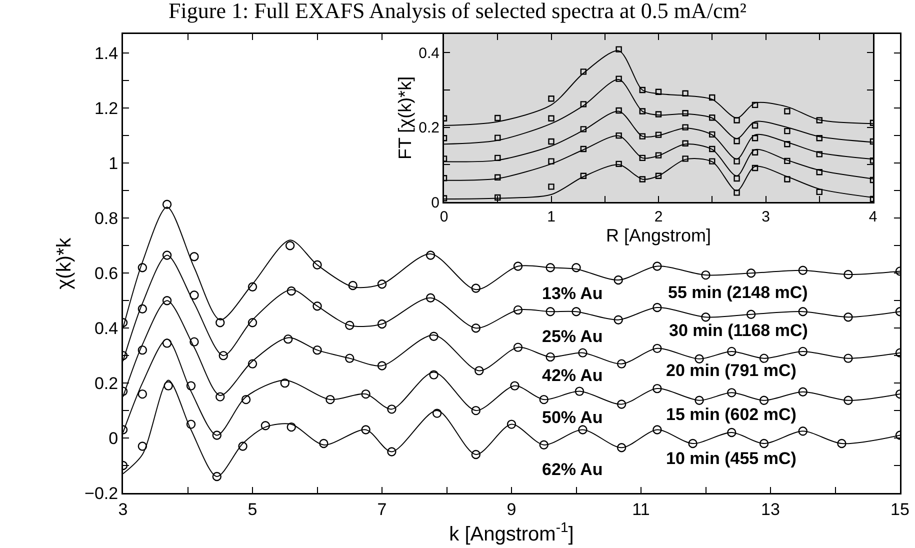 This screenshot has width=915, height=548. Describe the element at coordinates (382, 509) in the screenshot. I see `x-tick-label: 7` at that location.